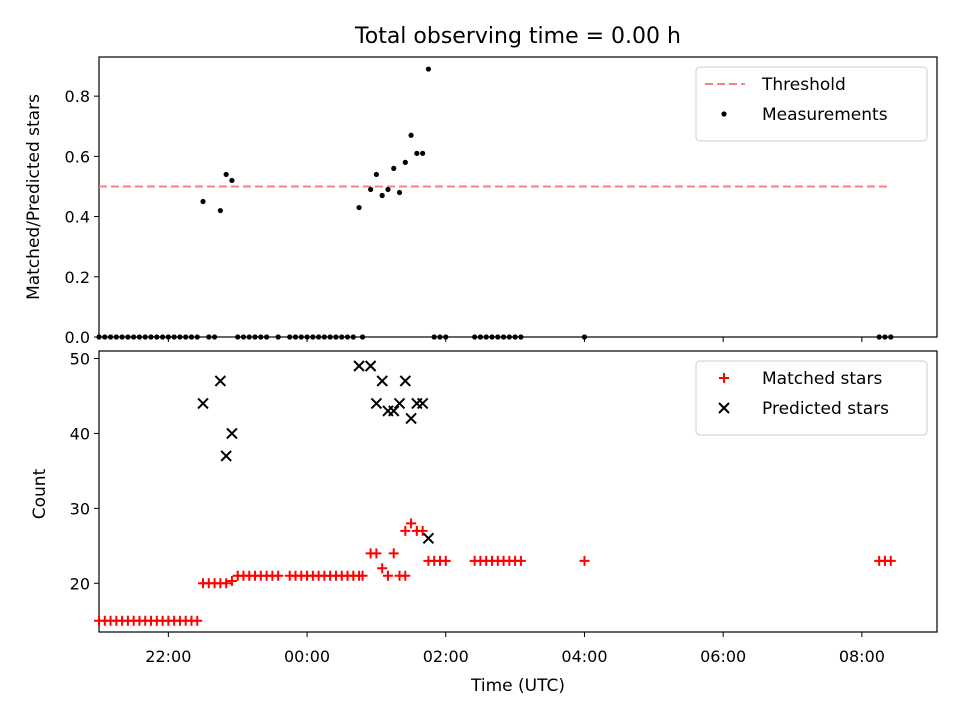  Describe the element at coordinates (517, 686) in the screenshot. I see `x-axis-label: Time (UTC)` at that location.